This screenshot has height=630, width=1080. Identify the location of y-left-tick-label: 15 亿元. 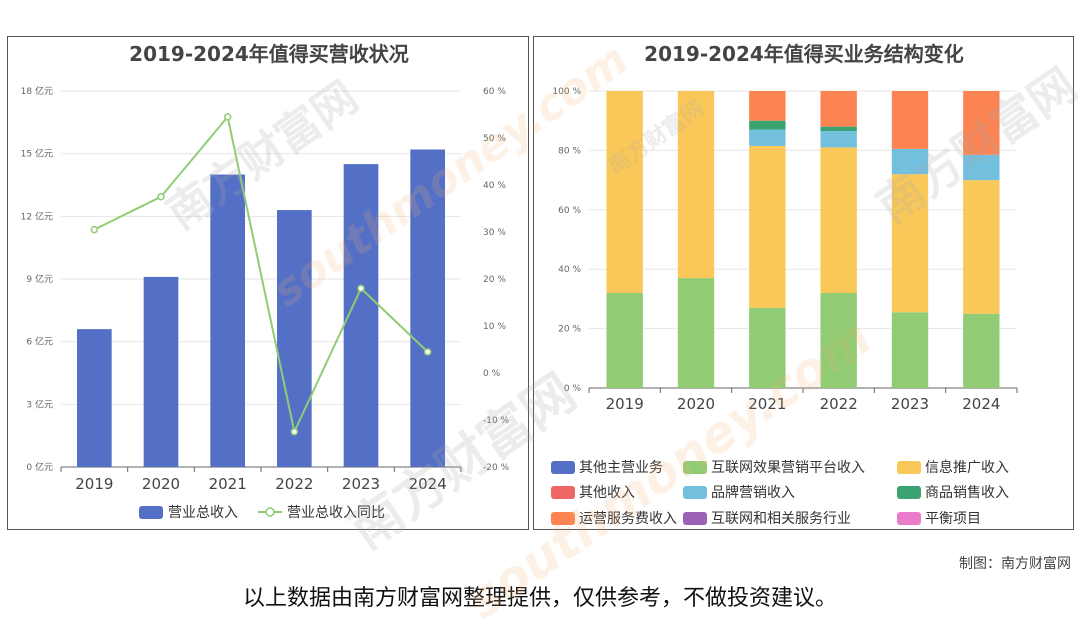
(37, 154).